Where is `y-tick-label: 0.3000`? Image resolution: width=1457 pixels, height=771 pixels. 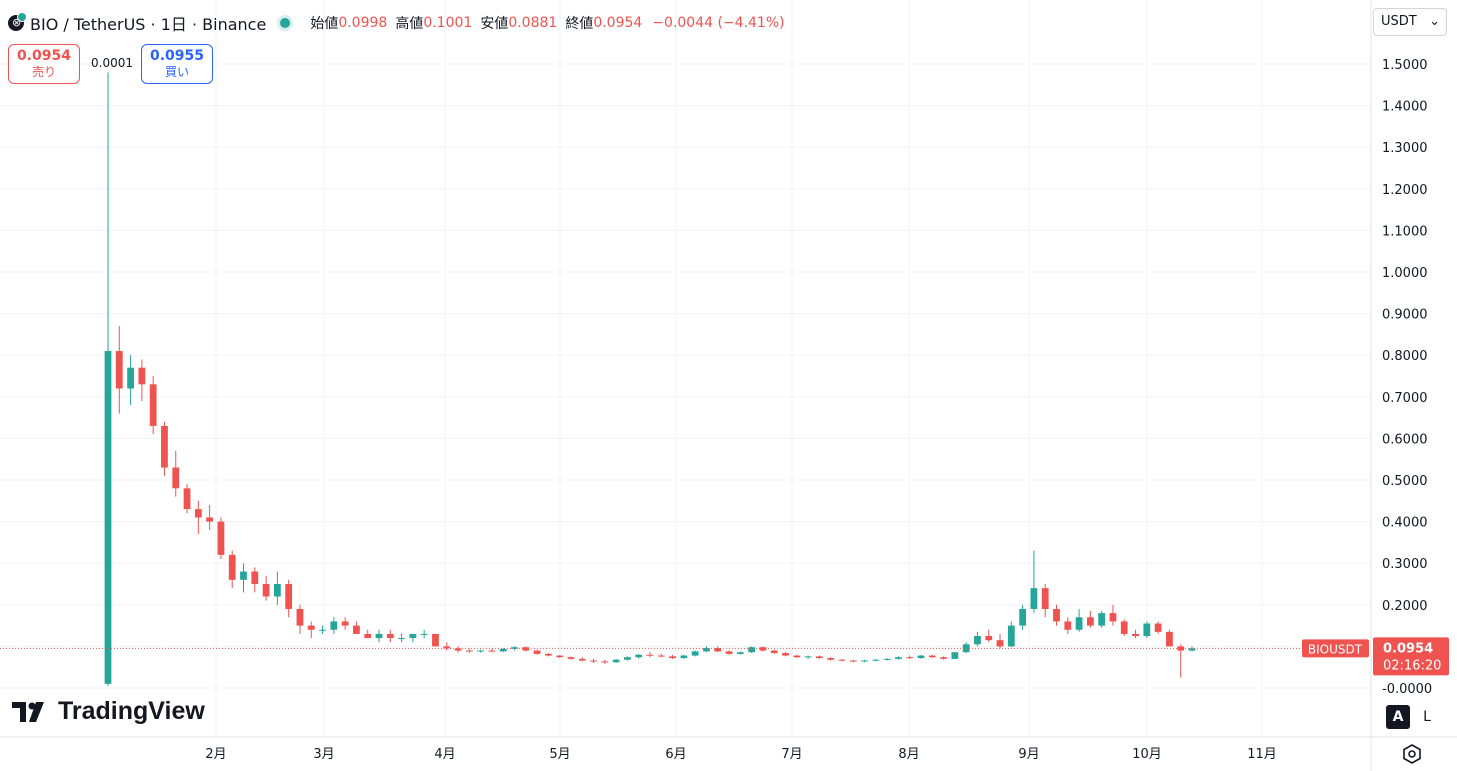
y-tick-label: 0.3000 is located at coordinates (1405, 564).